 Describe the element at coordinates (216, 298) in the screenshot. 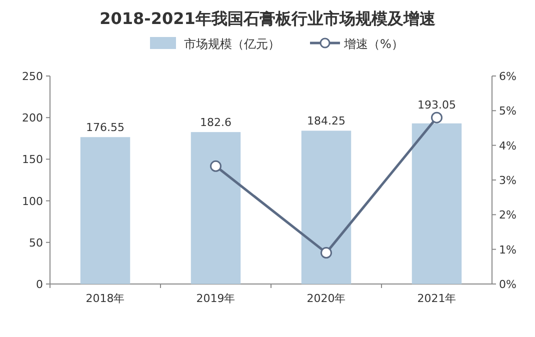

I see `x-tick-label: 2019年` at that location.